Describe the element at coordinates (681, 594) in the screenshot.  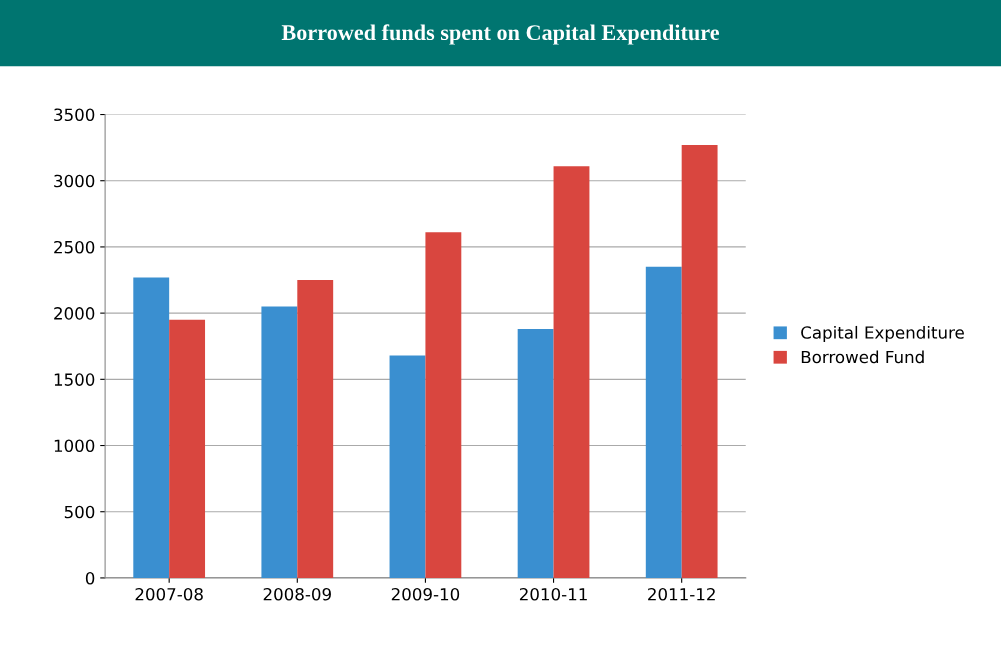
I see `x-tick-label: 2011-12` at that location.